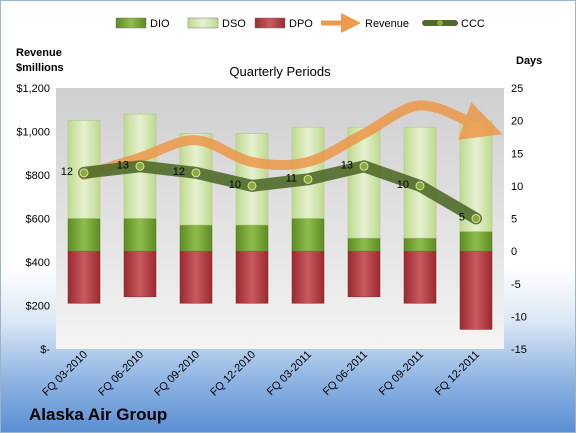 This screenshot has height=433, width=576. I want to click on right-axis: -15 -10 -5 0 5 10 15 20 25, so click(519, 219).